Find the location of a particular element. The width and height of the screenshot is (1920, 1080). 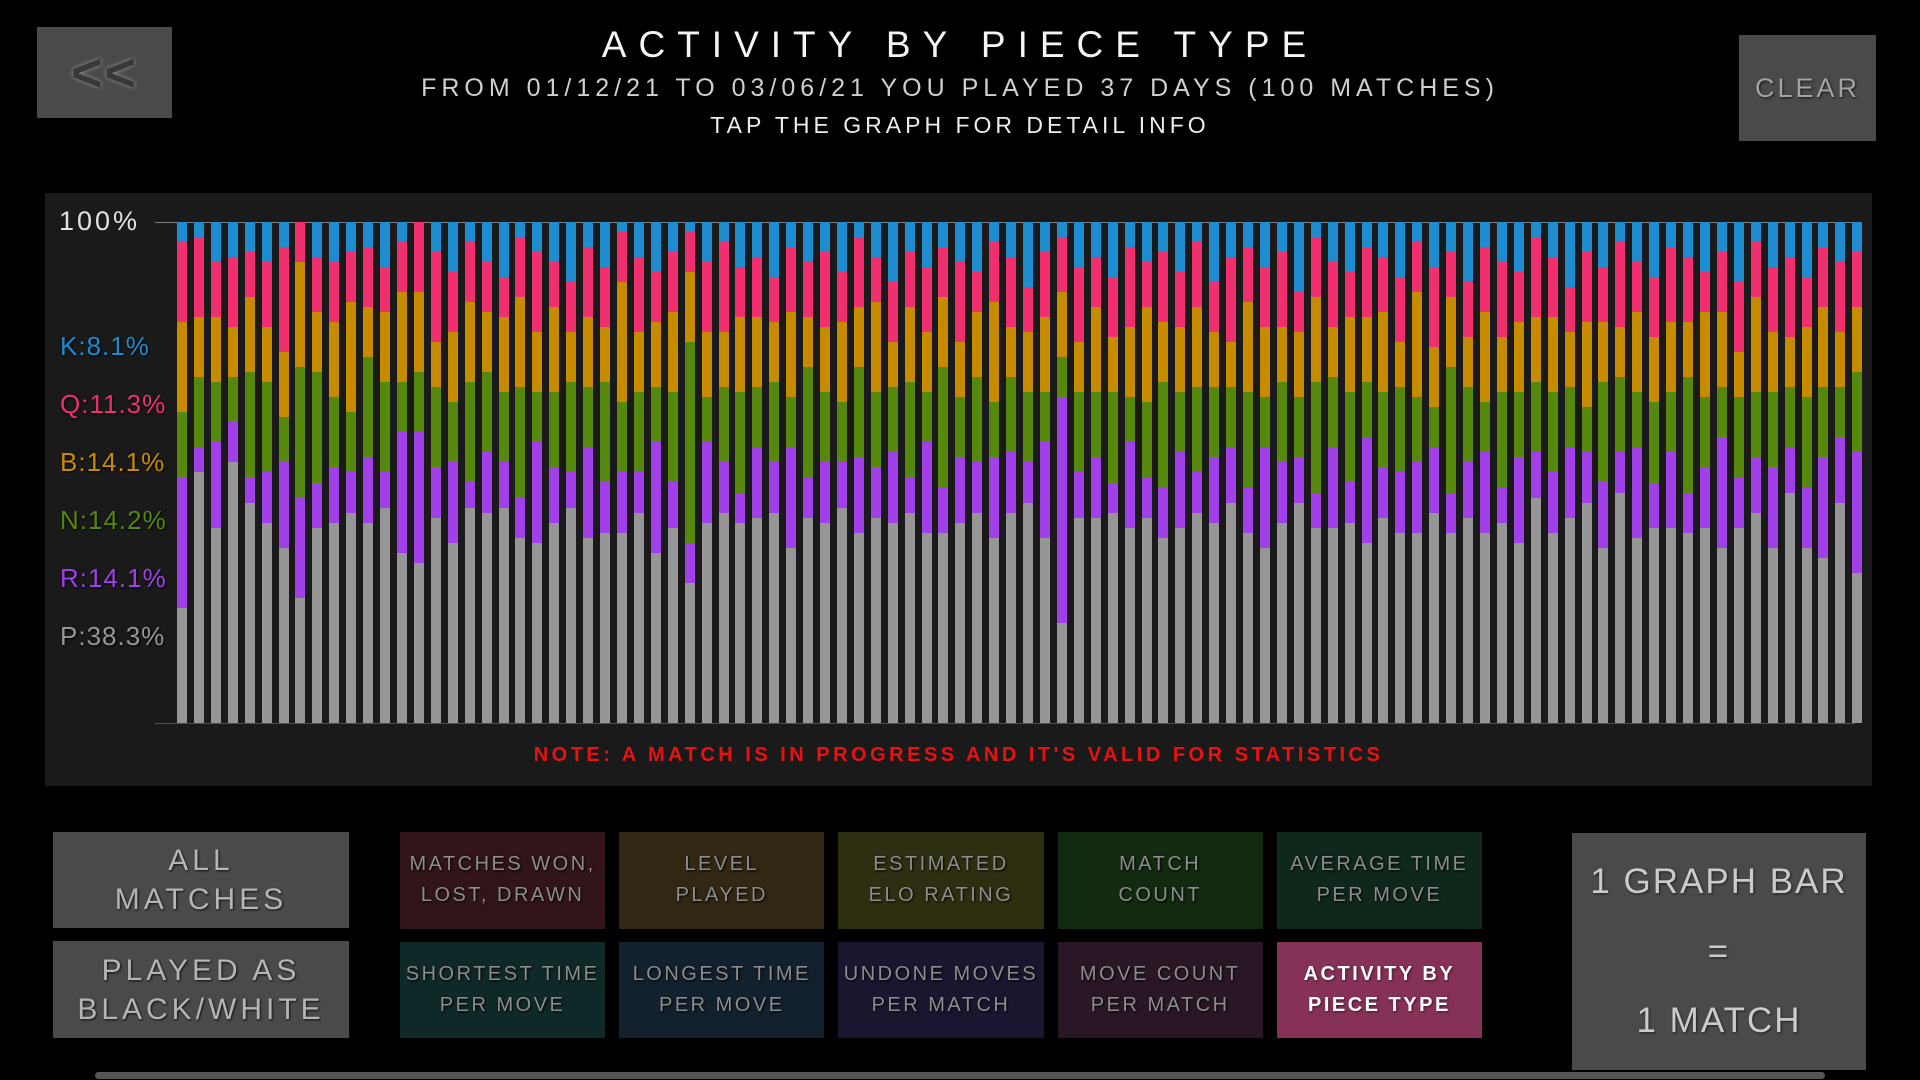

stat-button-activity-by-piece-type: ACTIVITY BY PIECE TYPE is located at coordinates (1379, 989).